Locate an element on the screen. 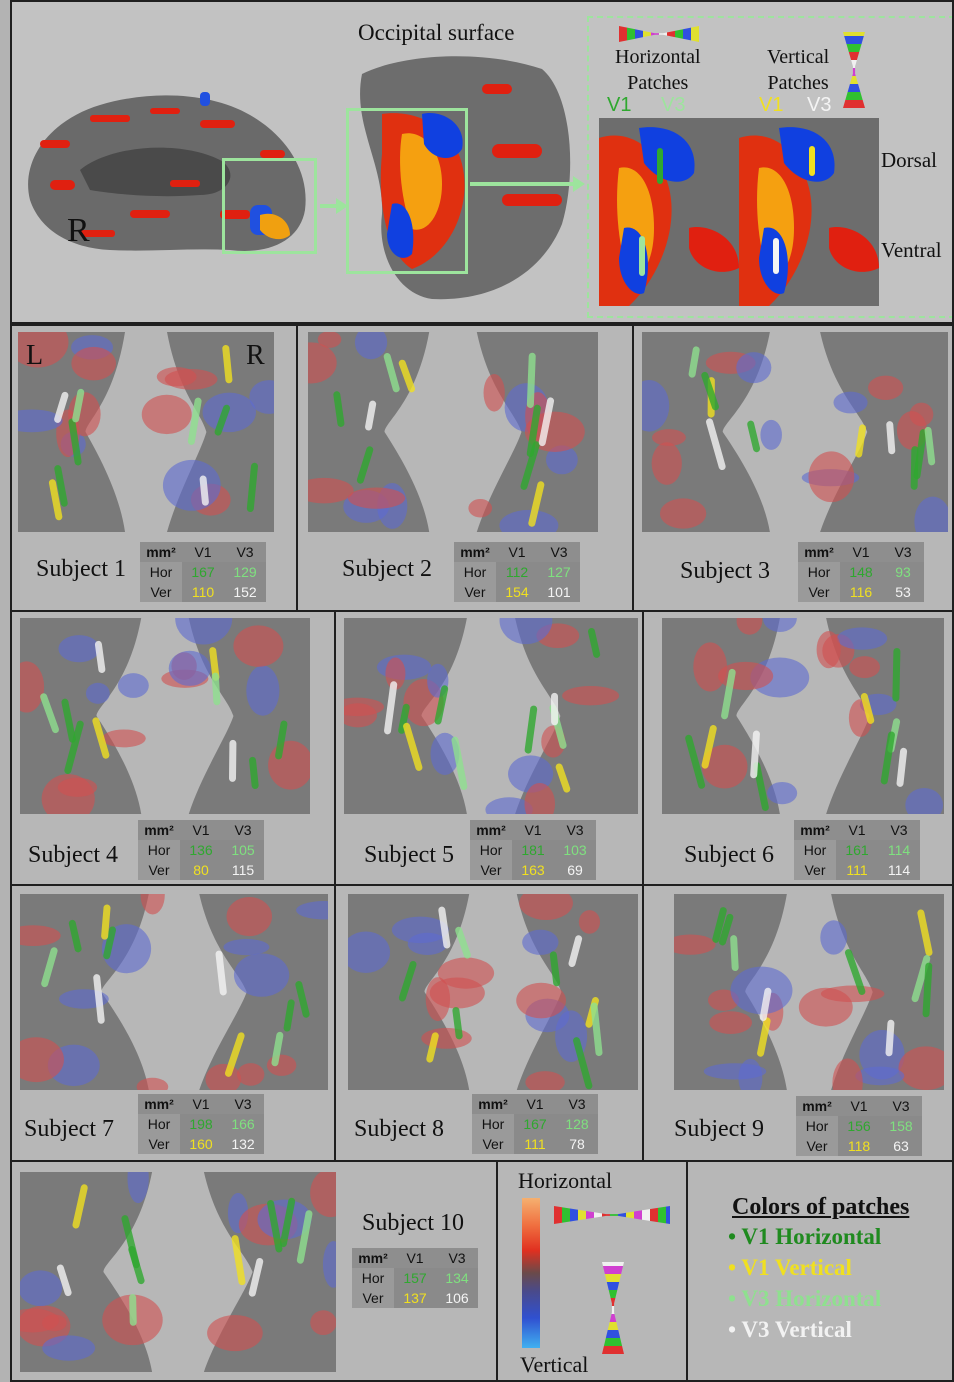 The image size is (954, 1382). subject-label: Subject 3 is located at coordinates (725, 571).